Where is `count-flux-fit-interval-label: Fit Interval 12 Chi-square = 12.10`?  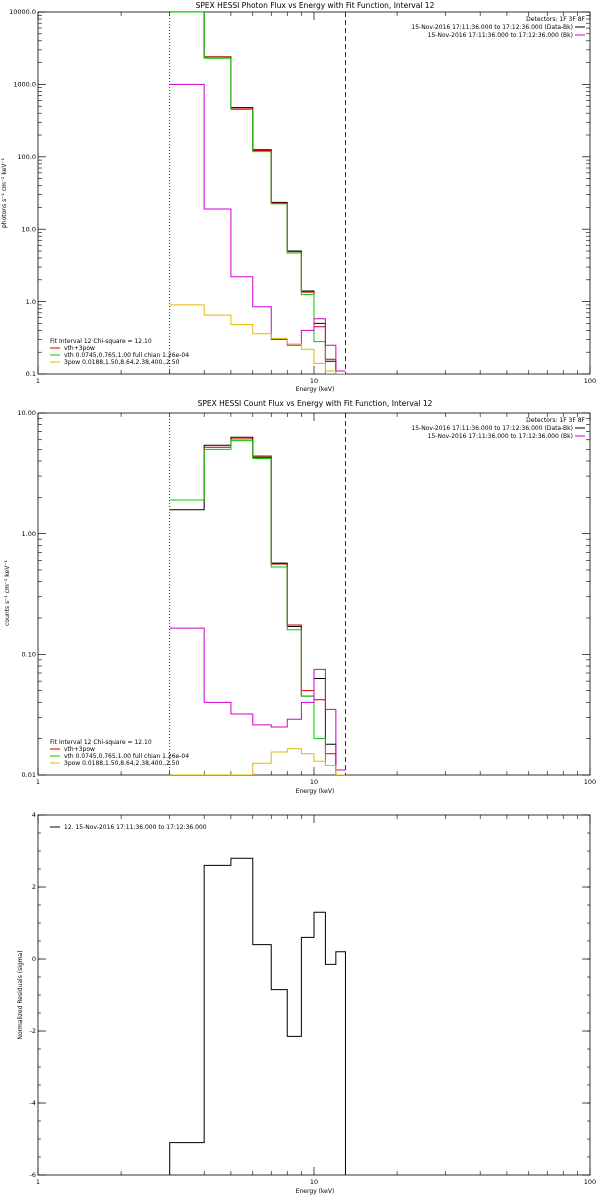
count-flux-fit-interval-label: Fit Interval 12 Chi-square = 12.10 is located at coordinates (101, 742).